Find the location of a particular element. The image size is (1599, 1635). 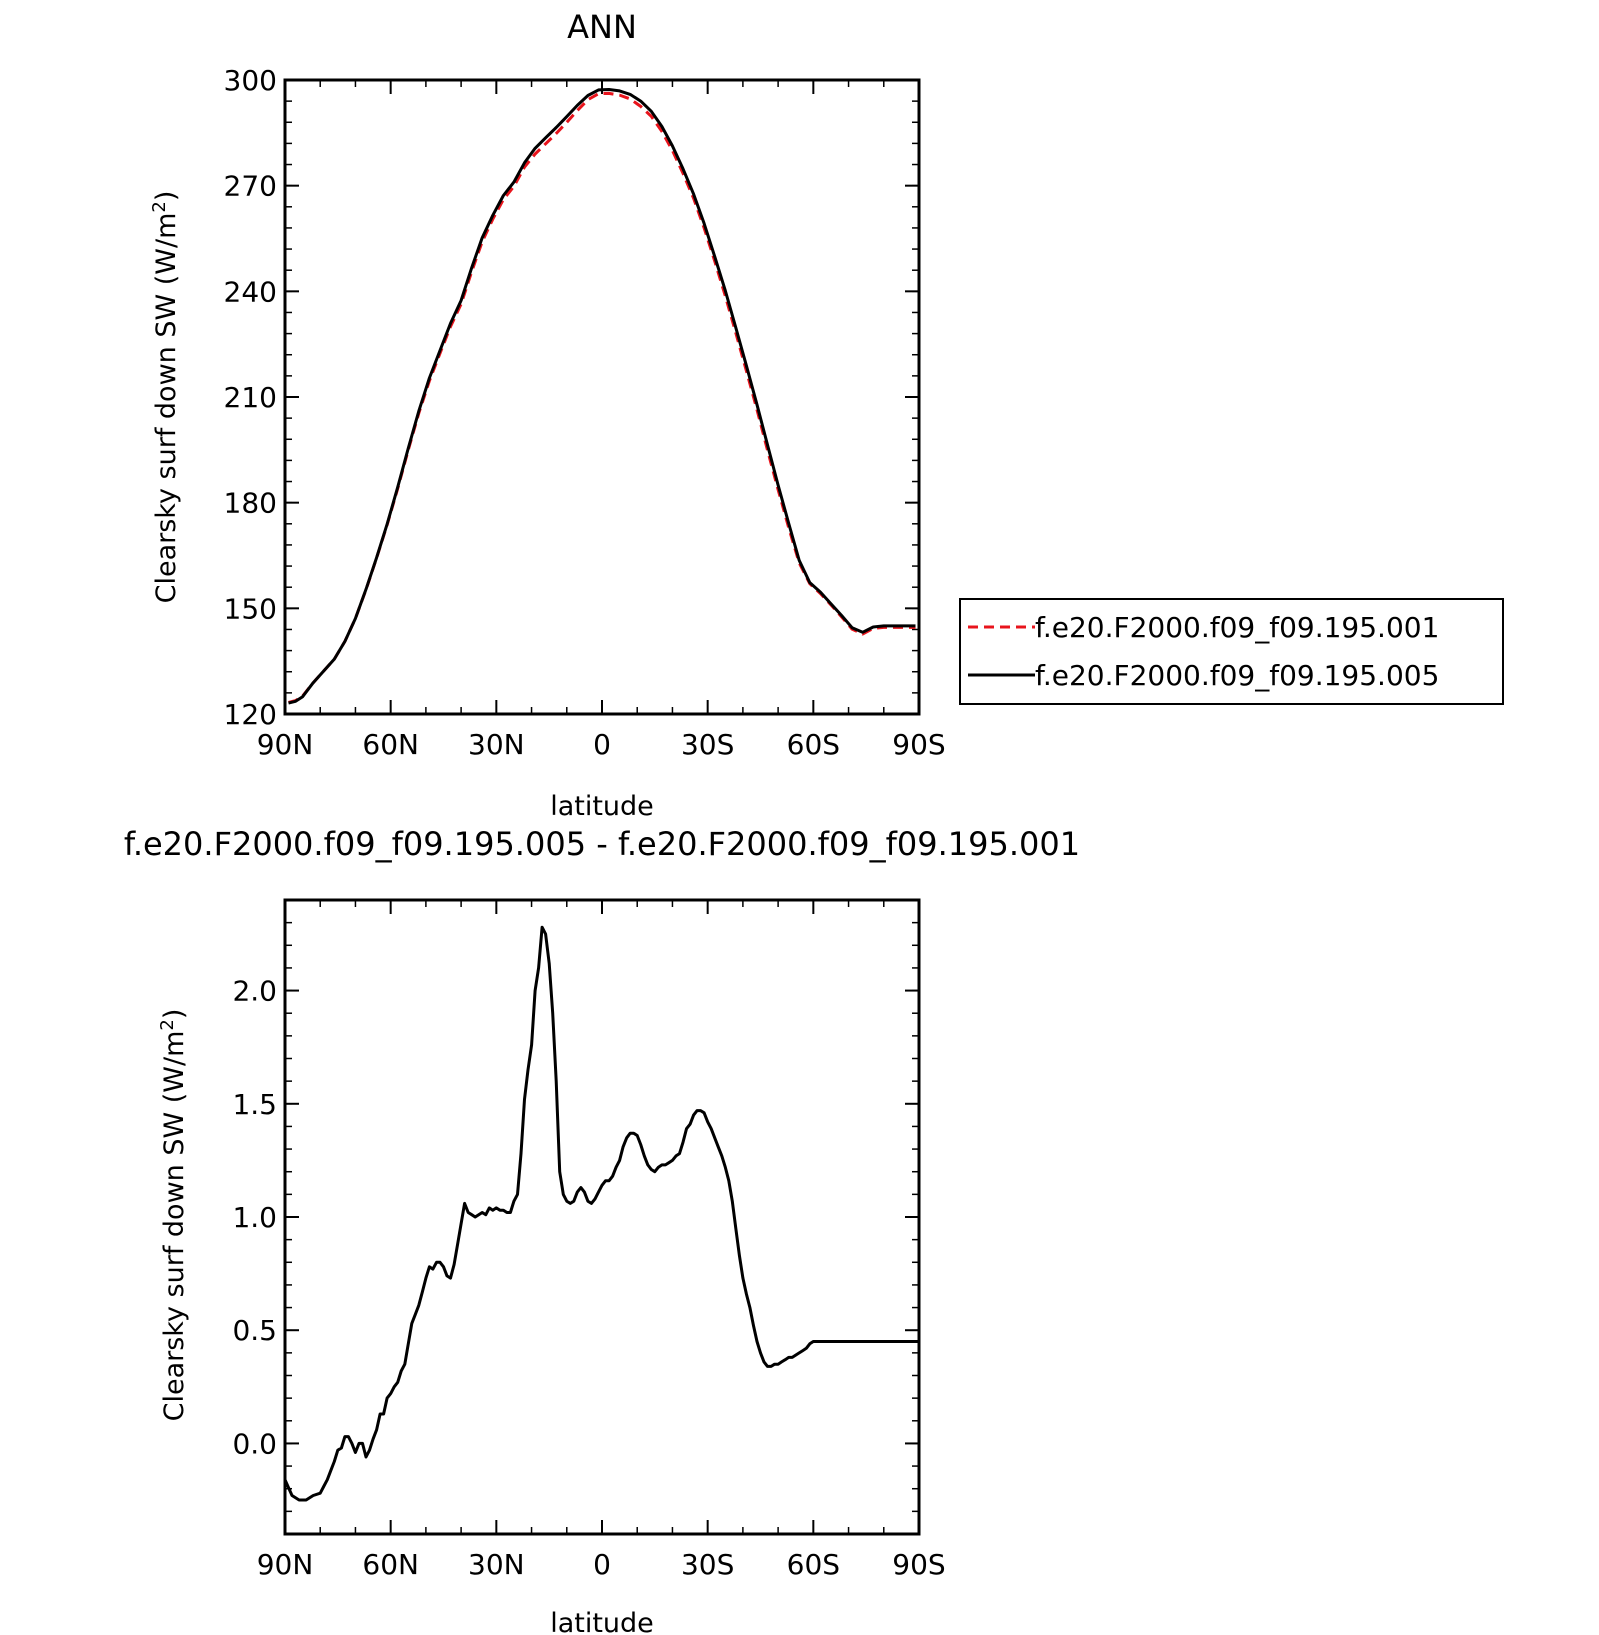

bottom-x-tick-label: 60S is located at coordinates (813, 1564).